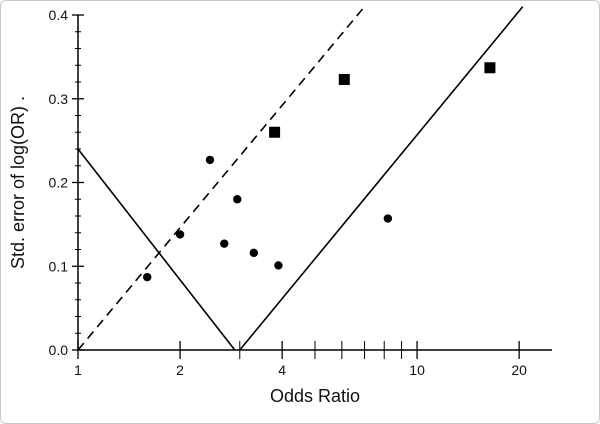 The height and width of the screenshot is (424, 600). What do you see at coordinates (519, 370) in the screenshot?
I see `x-tick-label: 20` at bounding box center [519, 370].